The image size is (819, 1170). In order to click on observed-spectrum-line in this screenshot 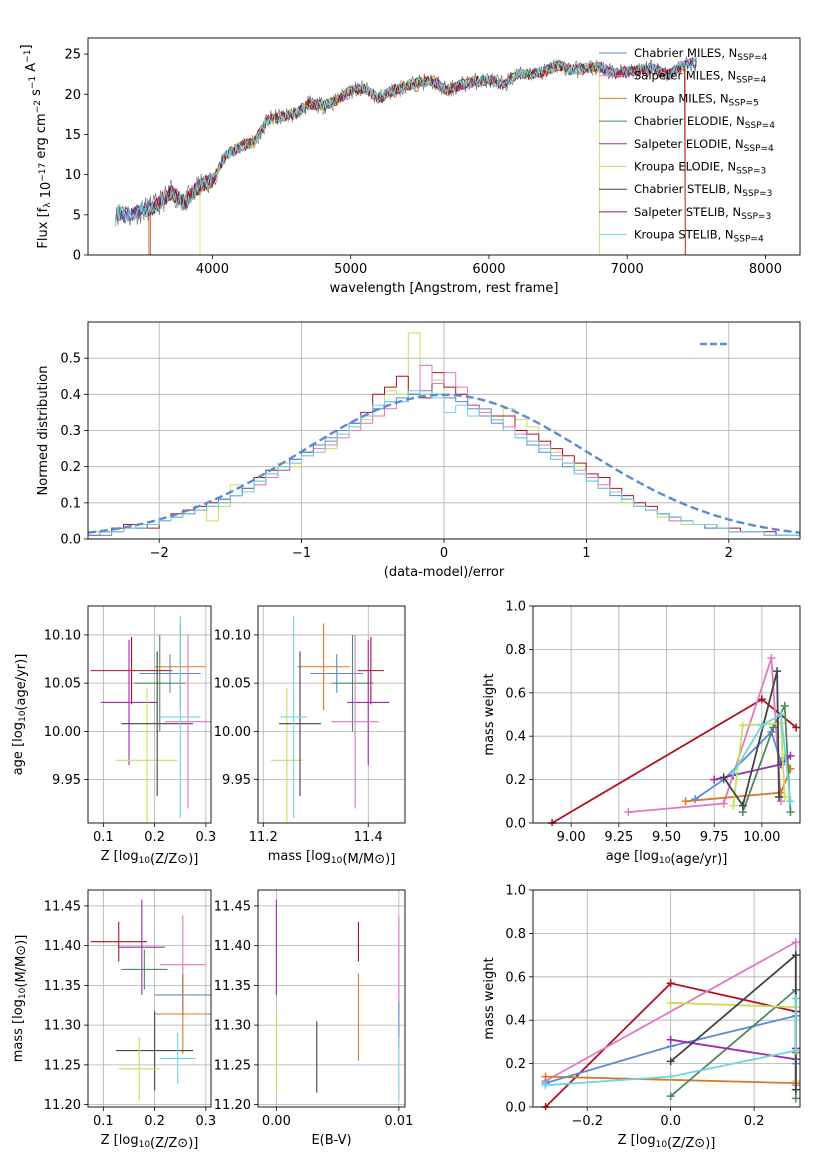, I will do `click(406, 141)`.